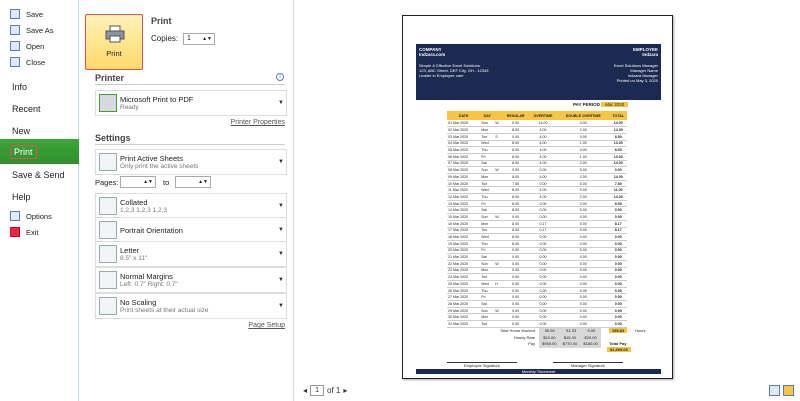 This screenshot has width=800, height=401. Describe the element at coordinates (39, 14) in the screenshot. I see `nav-save: Save` at that location.